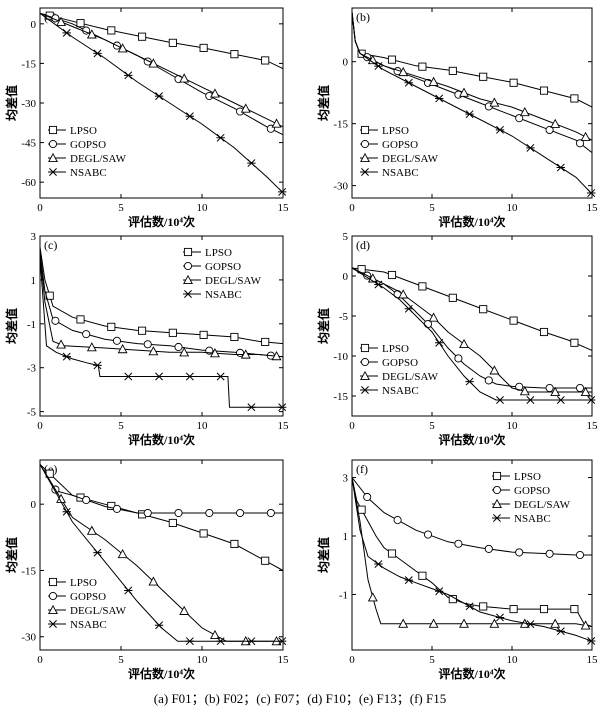  I want to click on series-lpso, so click(472, 552).